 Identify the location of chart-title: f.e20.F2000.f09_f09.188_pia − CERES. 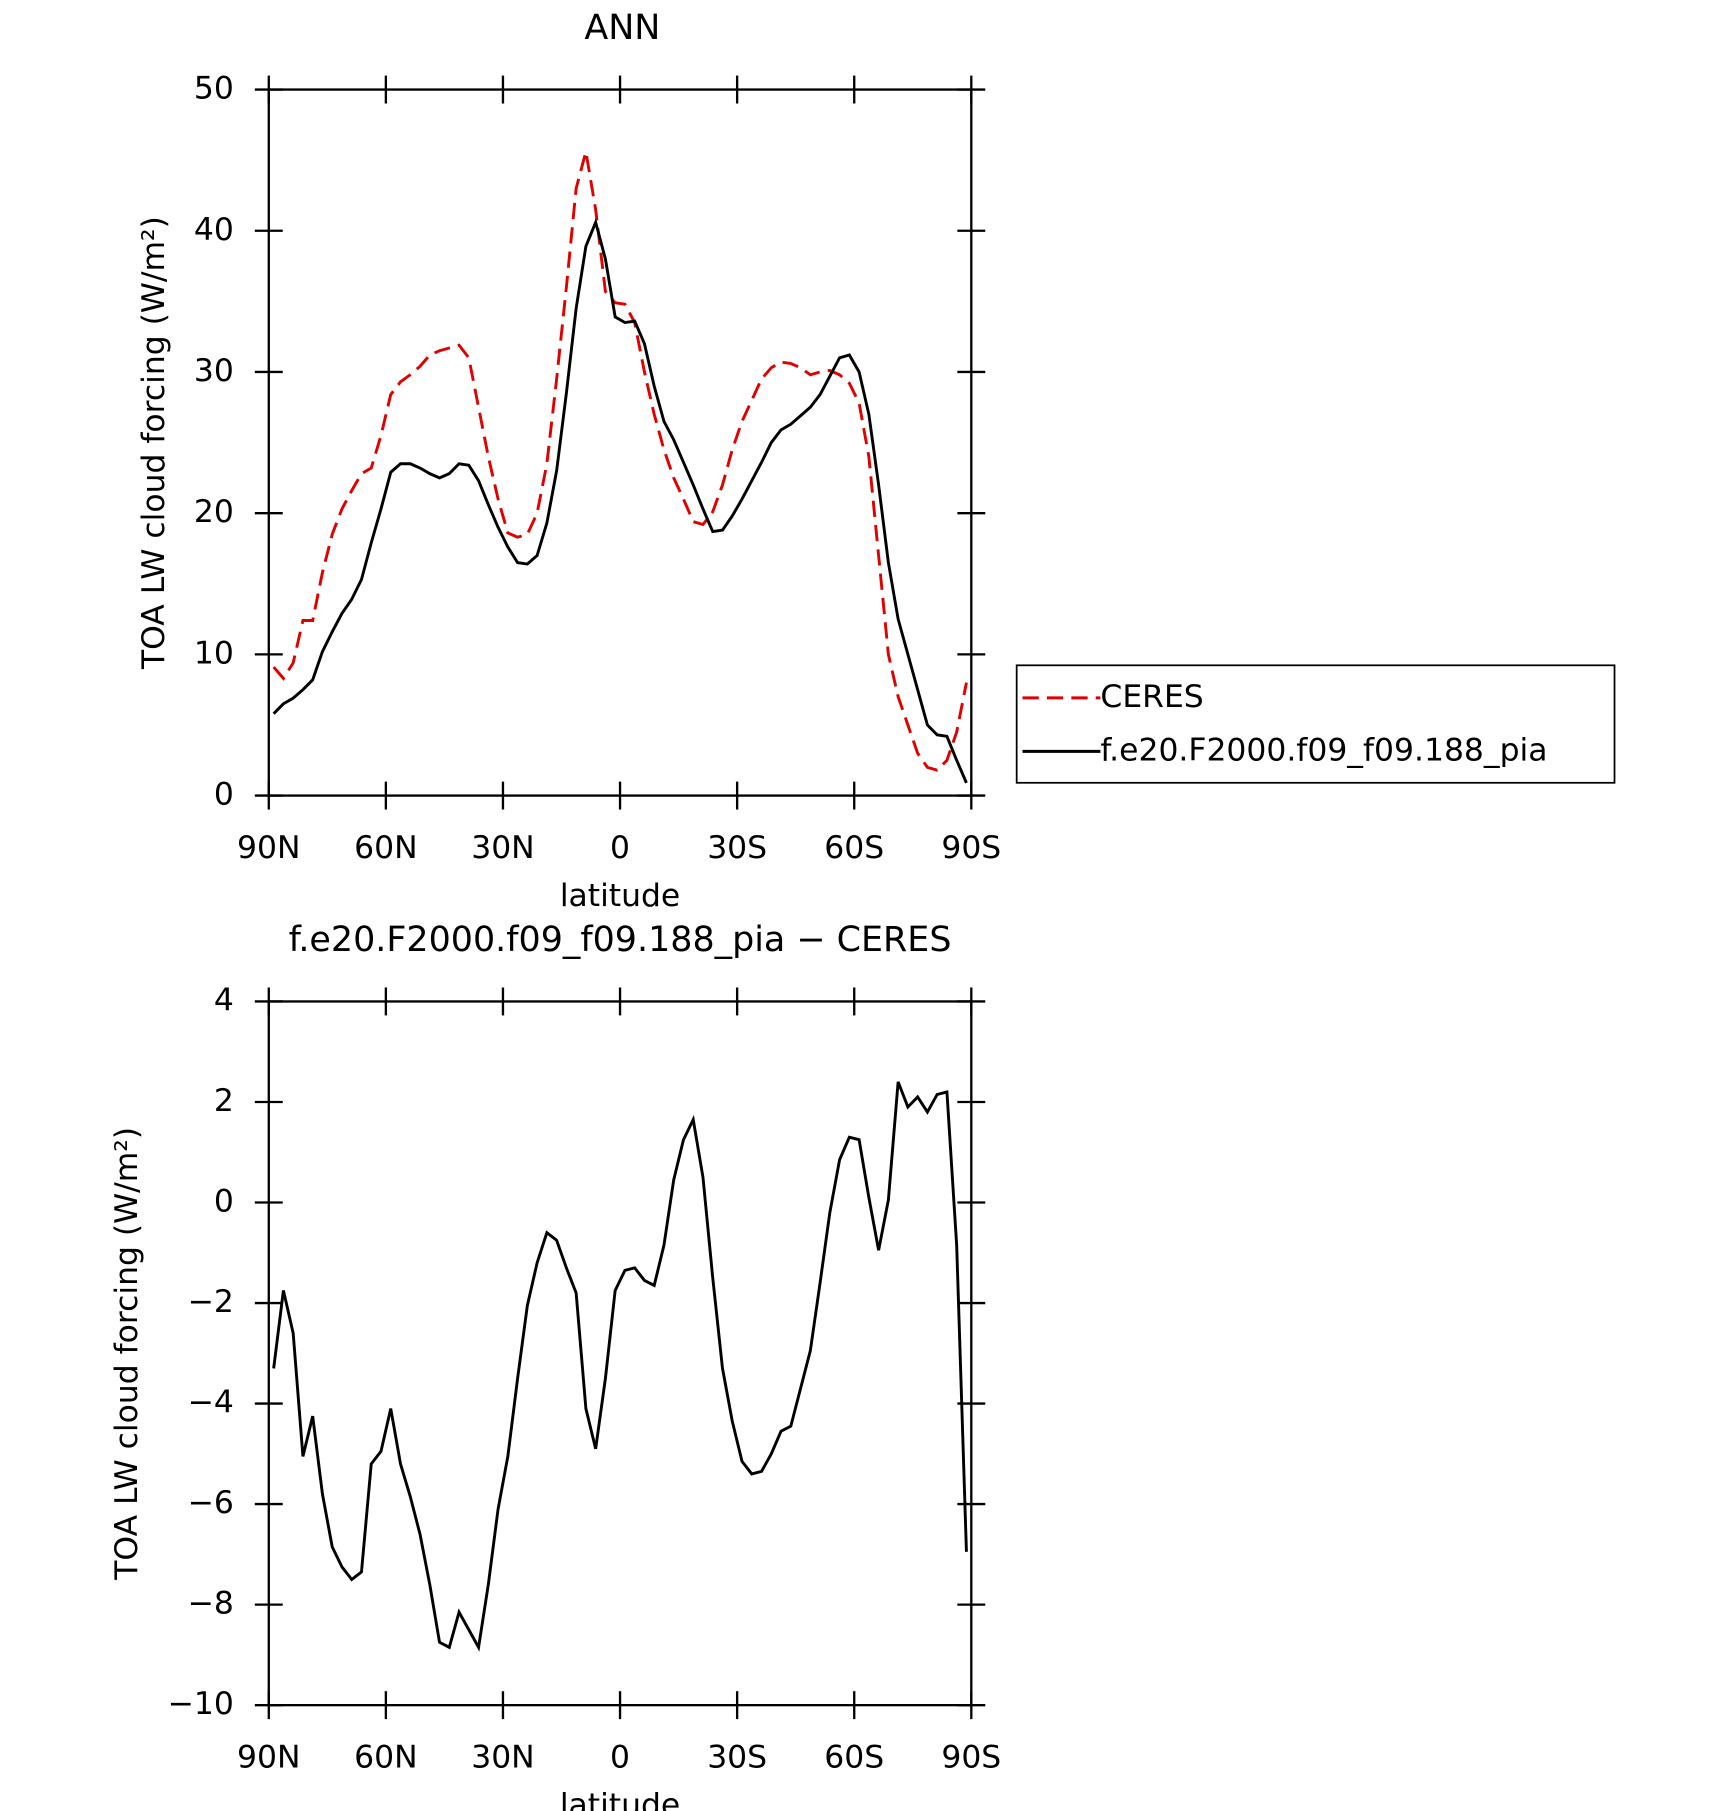
(620, 940).